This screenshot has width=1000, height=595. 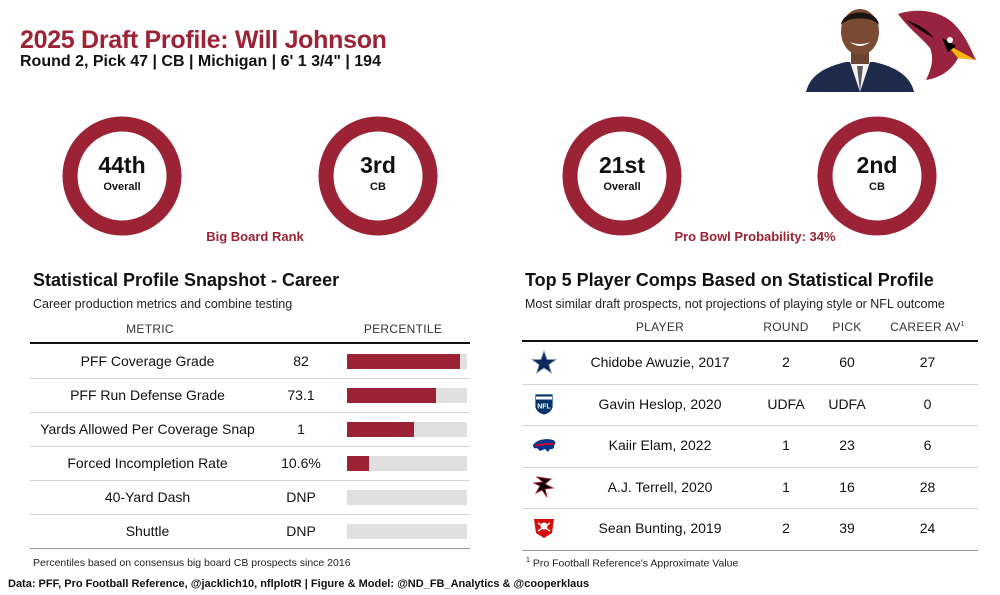 I want to click on footnote-mark: 1, so click(x=528, y=560).